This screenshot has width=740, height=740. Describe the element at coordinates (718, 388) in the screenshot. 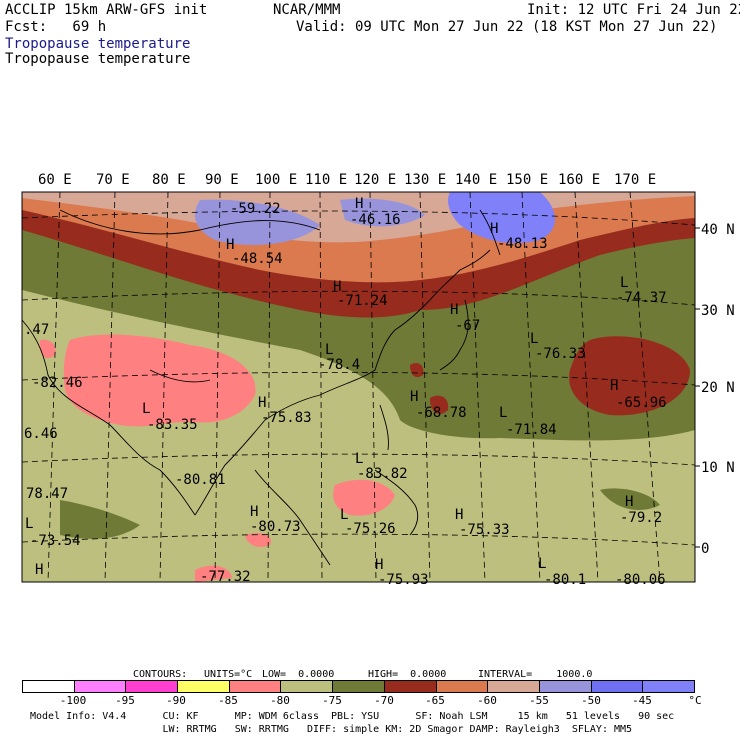

I see `lat-label: 20 N` at that location.